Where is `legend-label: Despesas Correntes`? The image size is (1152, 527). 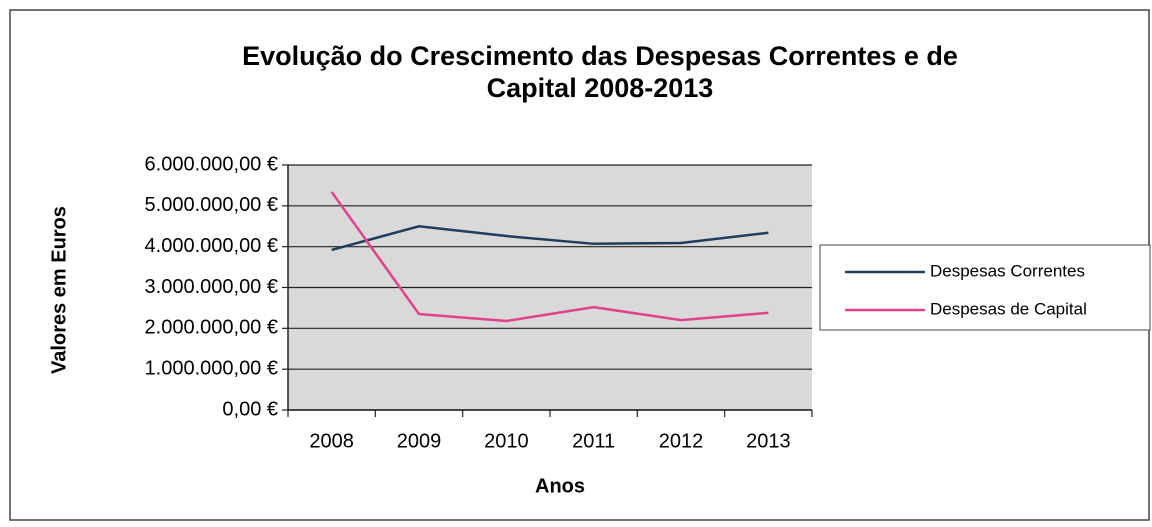
legend-label: Despesas Correntes is located at coordinates (1007, 270).